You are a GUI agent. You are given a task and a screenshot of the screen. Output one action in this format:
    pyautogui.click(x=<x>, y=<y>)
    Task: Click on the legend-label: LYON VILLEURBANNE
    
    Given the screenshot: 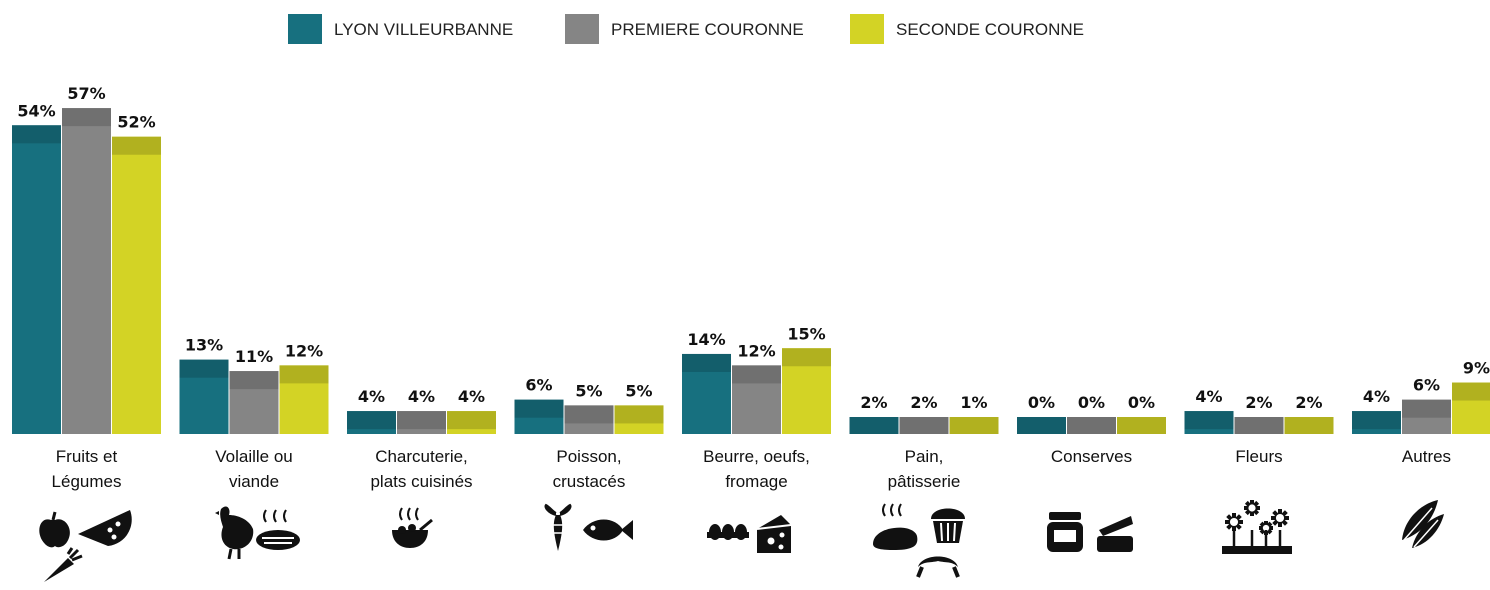 What is the action you would take?
    pyautogui.click(x=423, y=29)
    